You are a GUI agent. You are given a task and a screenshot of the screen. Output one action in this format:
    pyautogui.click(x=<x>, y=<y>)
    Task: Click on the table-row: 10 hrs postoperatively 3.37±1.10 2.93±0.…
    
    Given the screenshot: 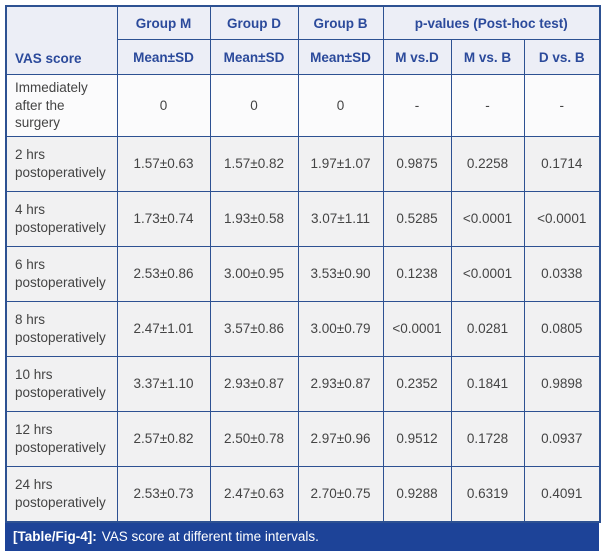 What is the action you would take?
    pyautogui.click(x=303, y=383)
    